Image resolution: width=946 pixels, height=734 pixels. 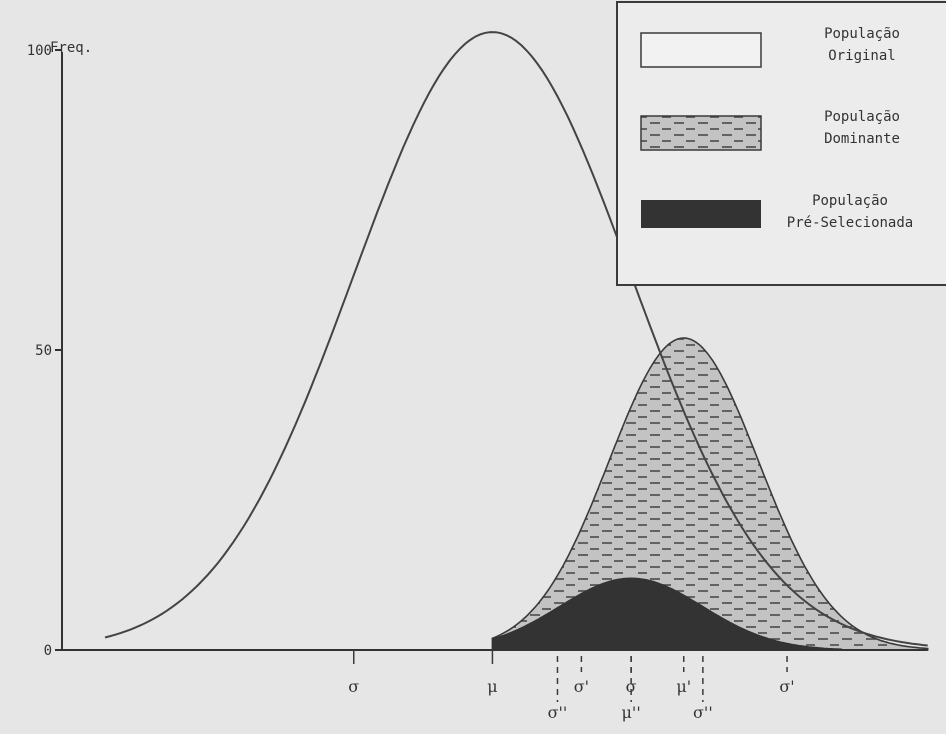 I want to click on x-markers-layer: σ μ σ' σ μ' σ' σ'' μ'' σ'', so click(x=571, y=686).